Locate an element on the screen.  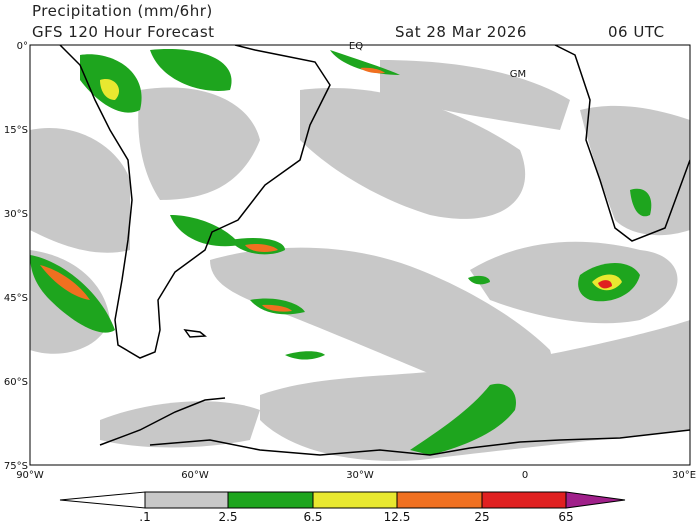
lon-label: 0 is located at coordinates (525, 475).